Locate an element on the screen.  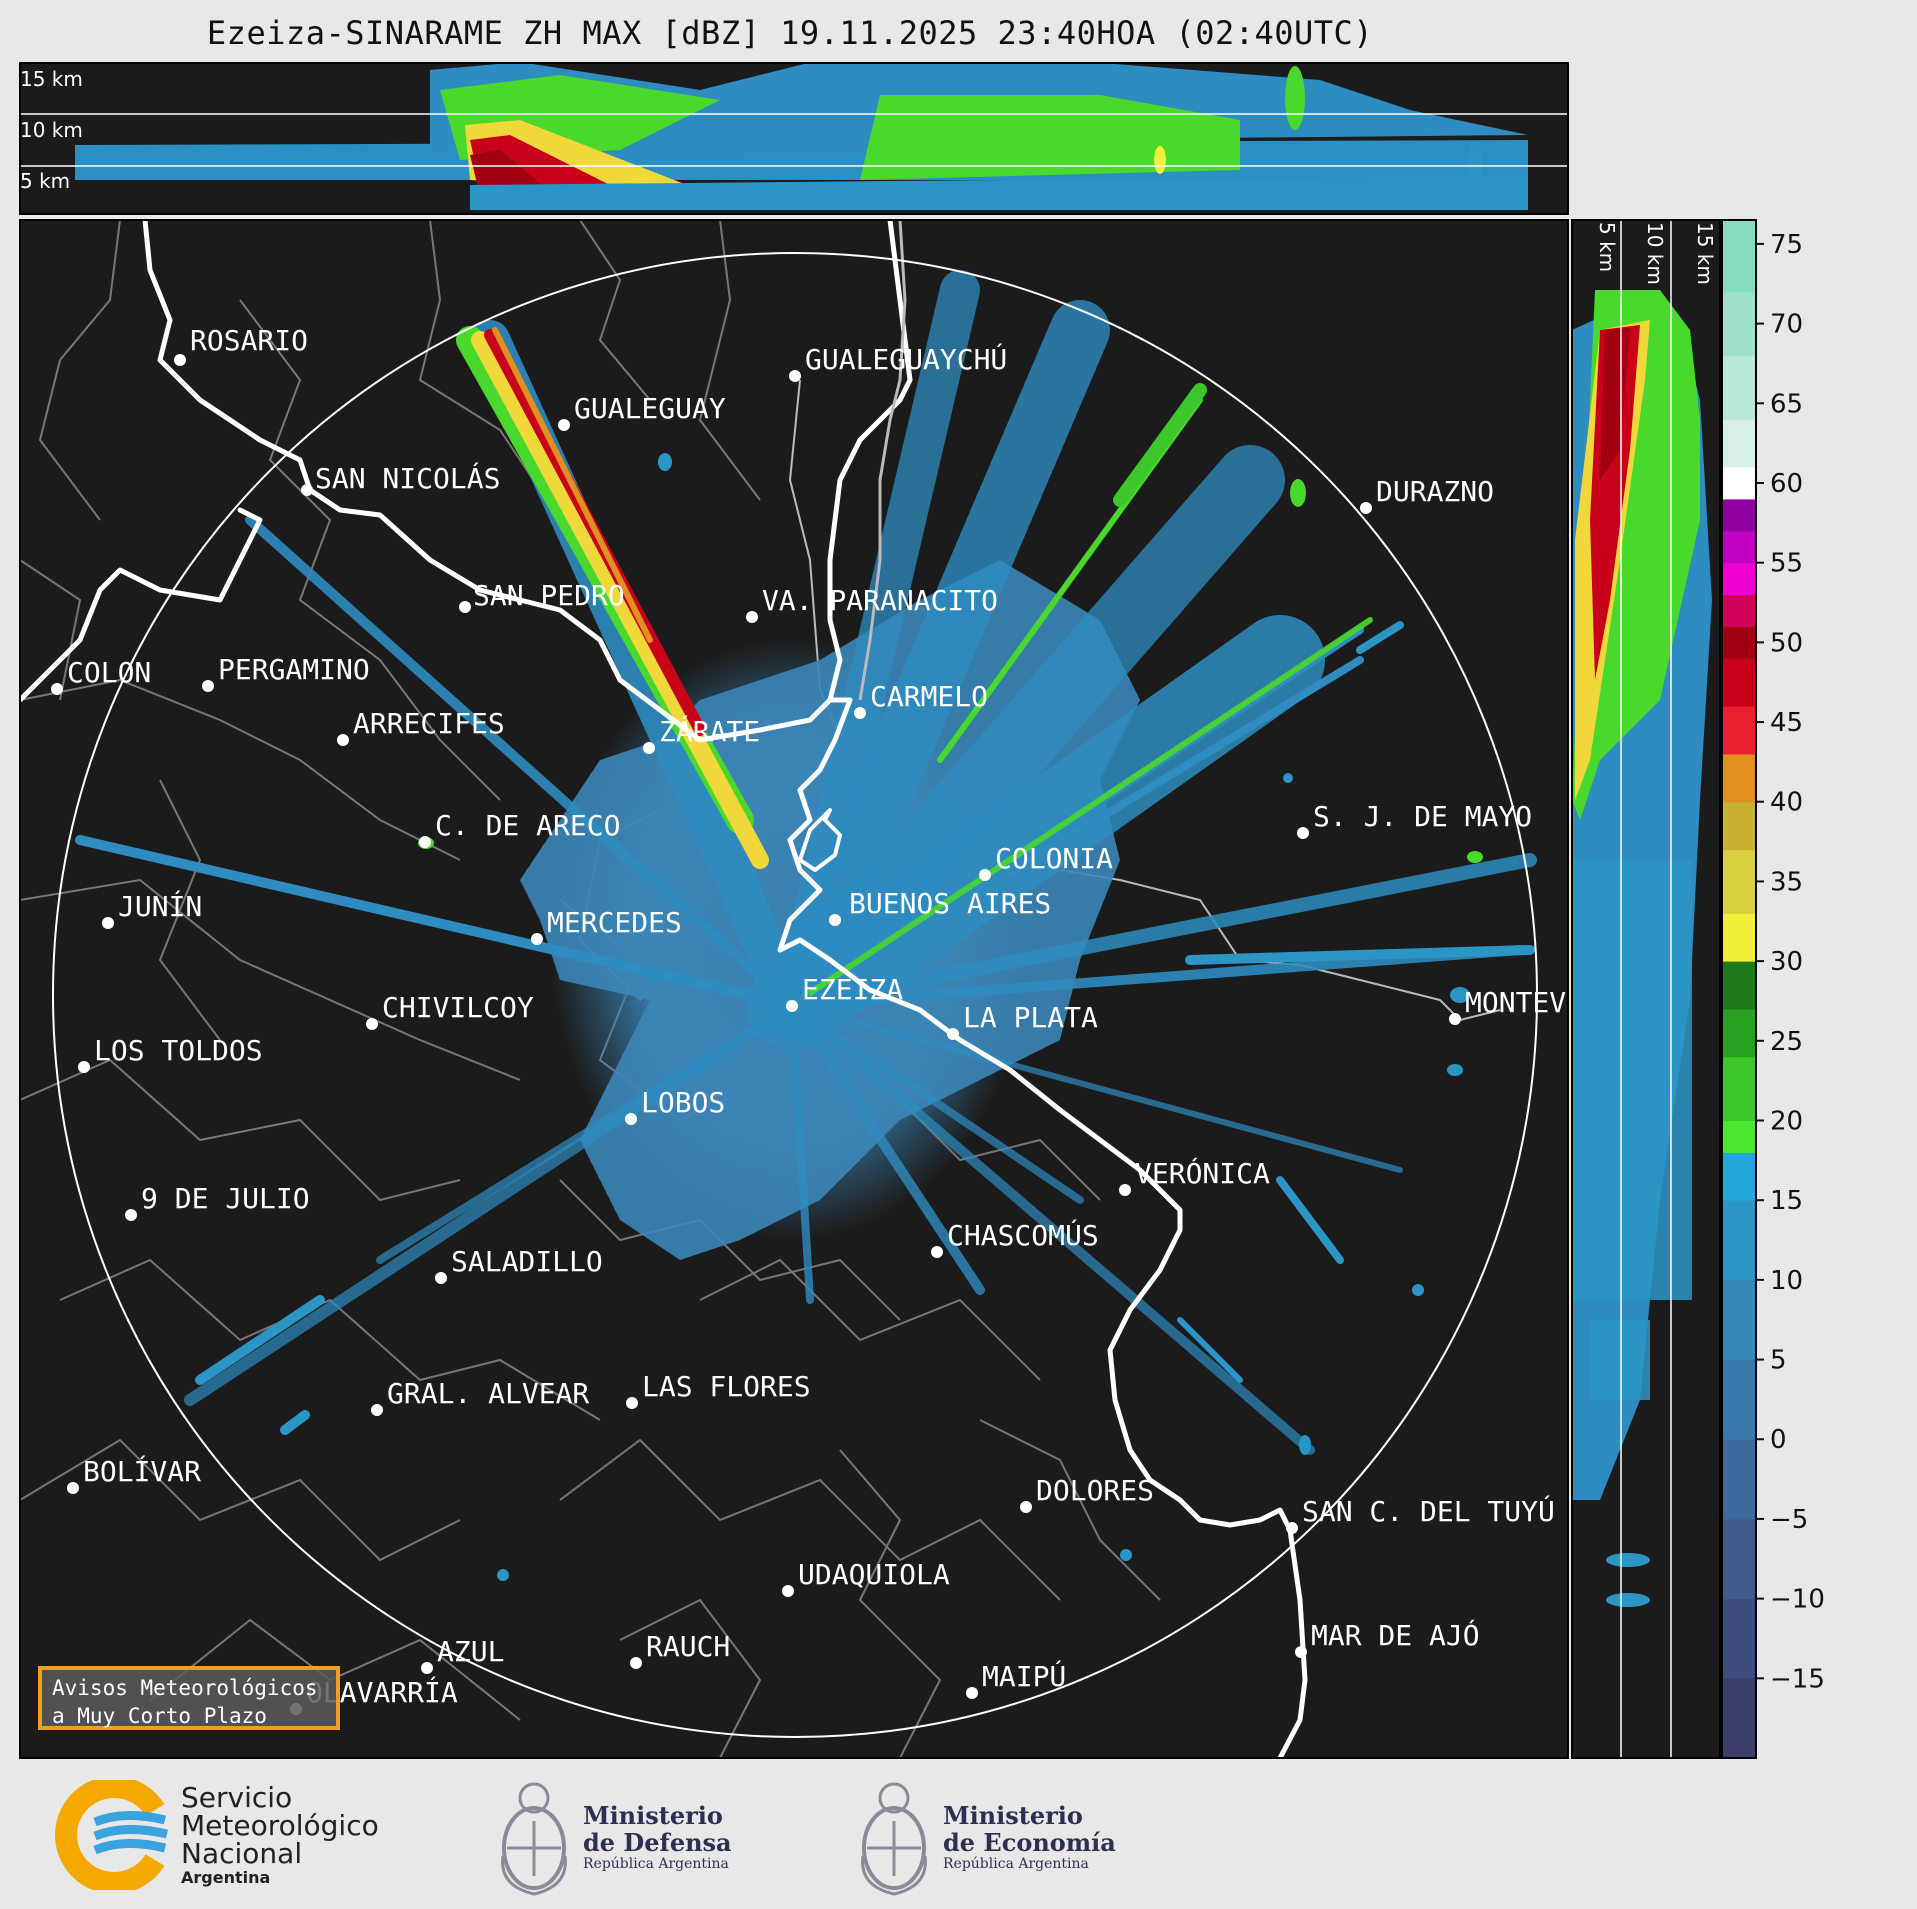
city-label: LAS FLORES is located at coordinates (726, 1386).